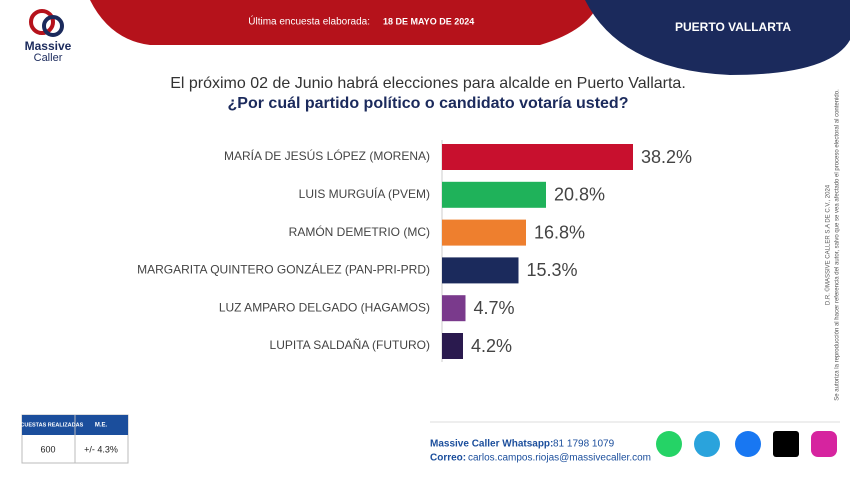 This screenshot has height=478, width=850. What do you see at coordinates (559, 232) in the screenshot?
I see `value-label: 16.8%` at bounding box center [559, 232].